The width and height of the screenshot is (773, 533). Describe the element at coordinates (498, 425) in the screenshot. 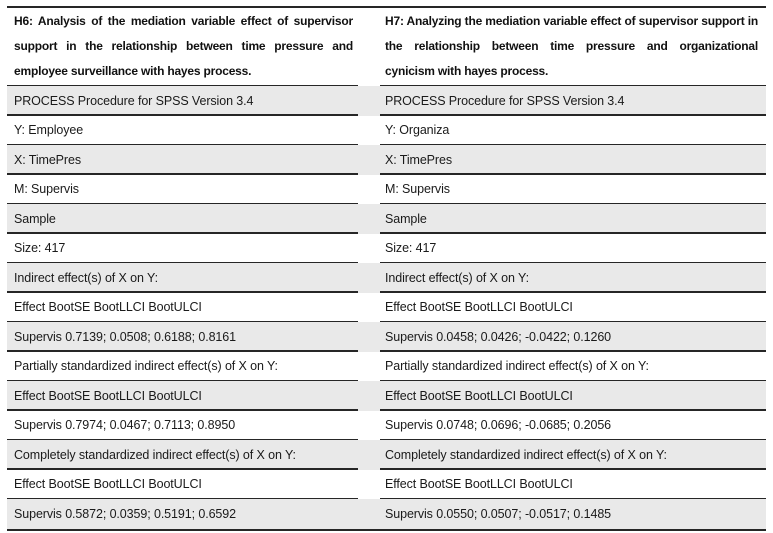

I see `table-cell: Supervis 0.0748; 0.0696; -0.0685; 0.2056` at that location.